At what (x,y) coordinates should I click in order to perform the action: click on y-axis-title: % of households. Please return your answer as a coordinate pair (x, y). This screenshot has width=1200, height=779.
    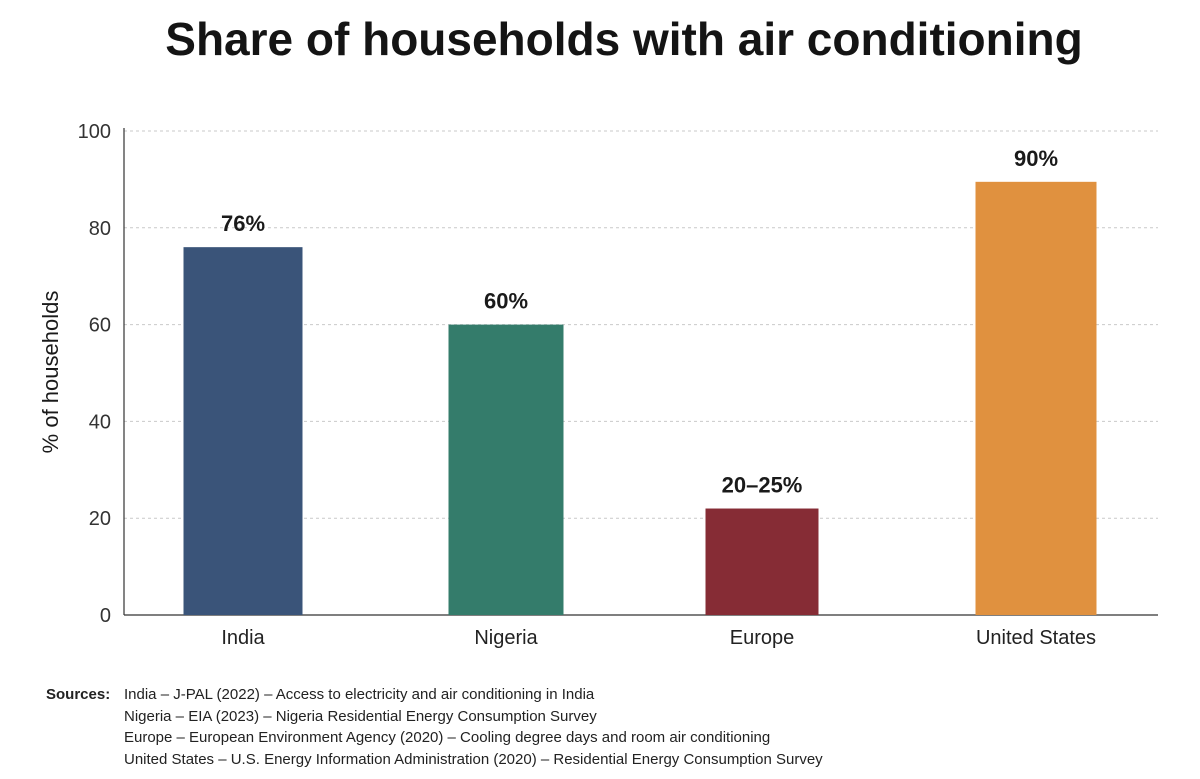
    Looking at the image, I should click on (50, 372).